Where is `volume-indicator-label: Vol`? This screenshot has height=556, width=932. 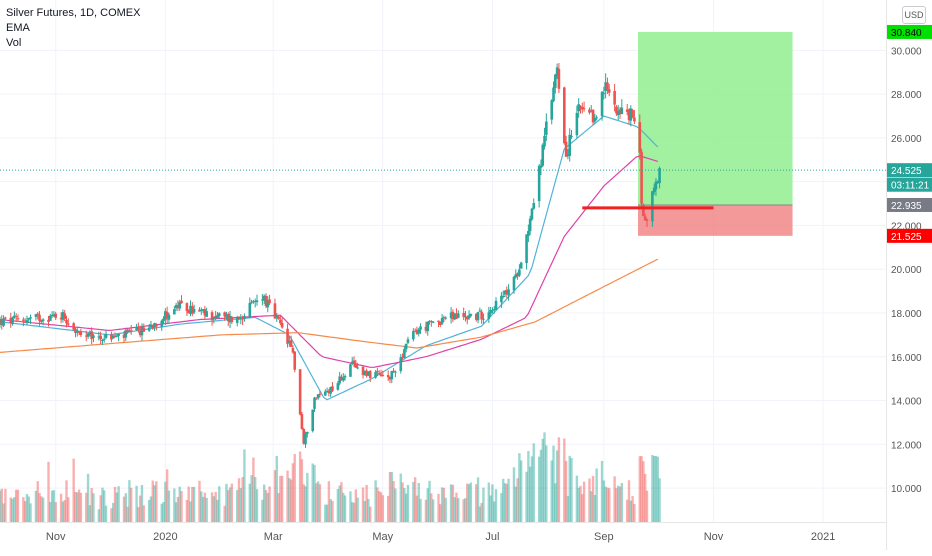
volume-indicator-label: Vol is located at coordinates (14, 43).